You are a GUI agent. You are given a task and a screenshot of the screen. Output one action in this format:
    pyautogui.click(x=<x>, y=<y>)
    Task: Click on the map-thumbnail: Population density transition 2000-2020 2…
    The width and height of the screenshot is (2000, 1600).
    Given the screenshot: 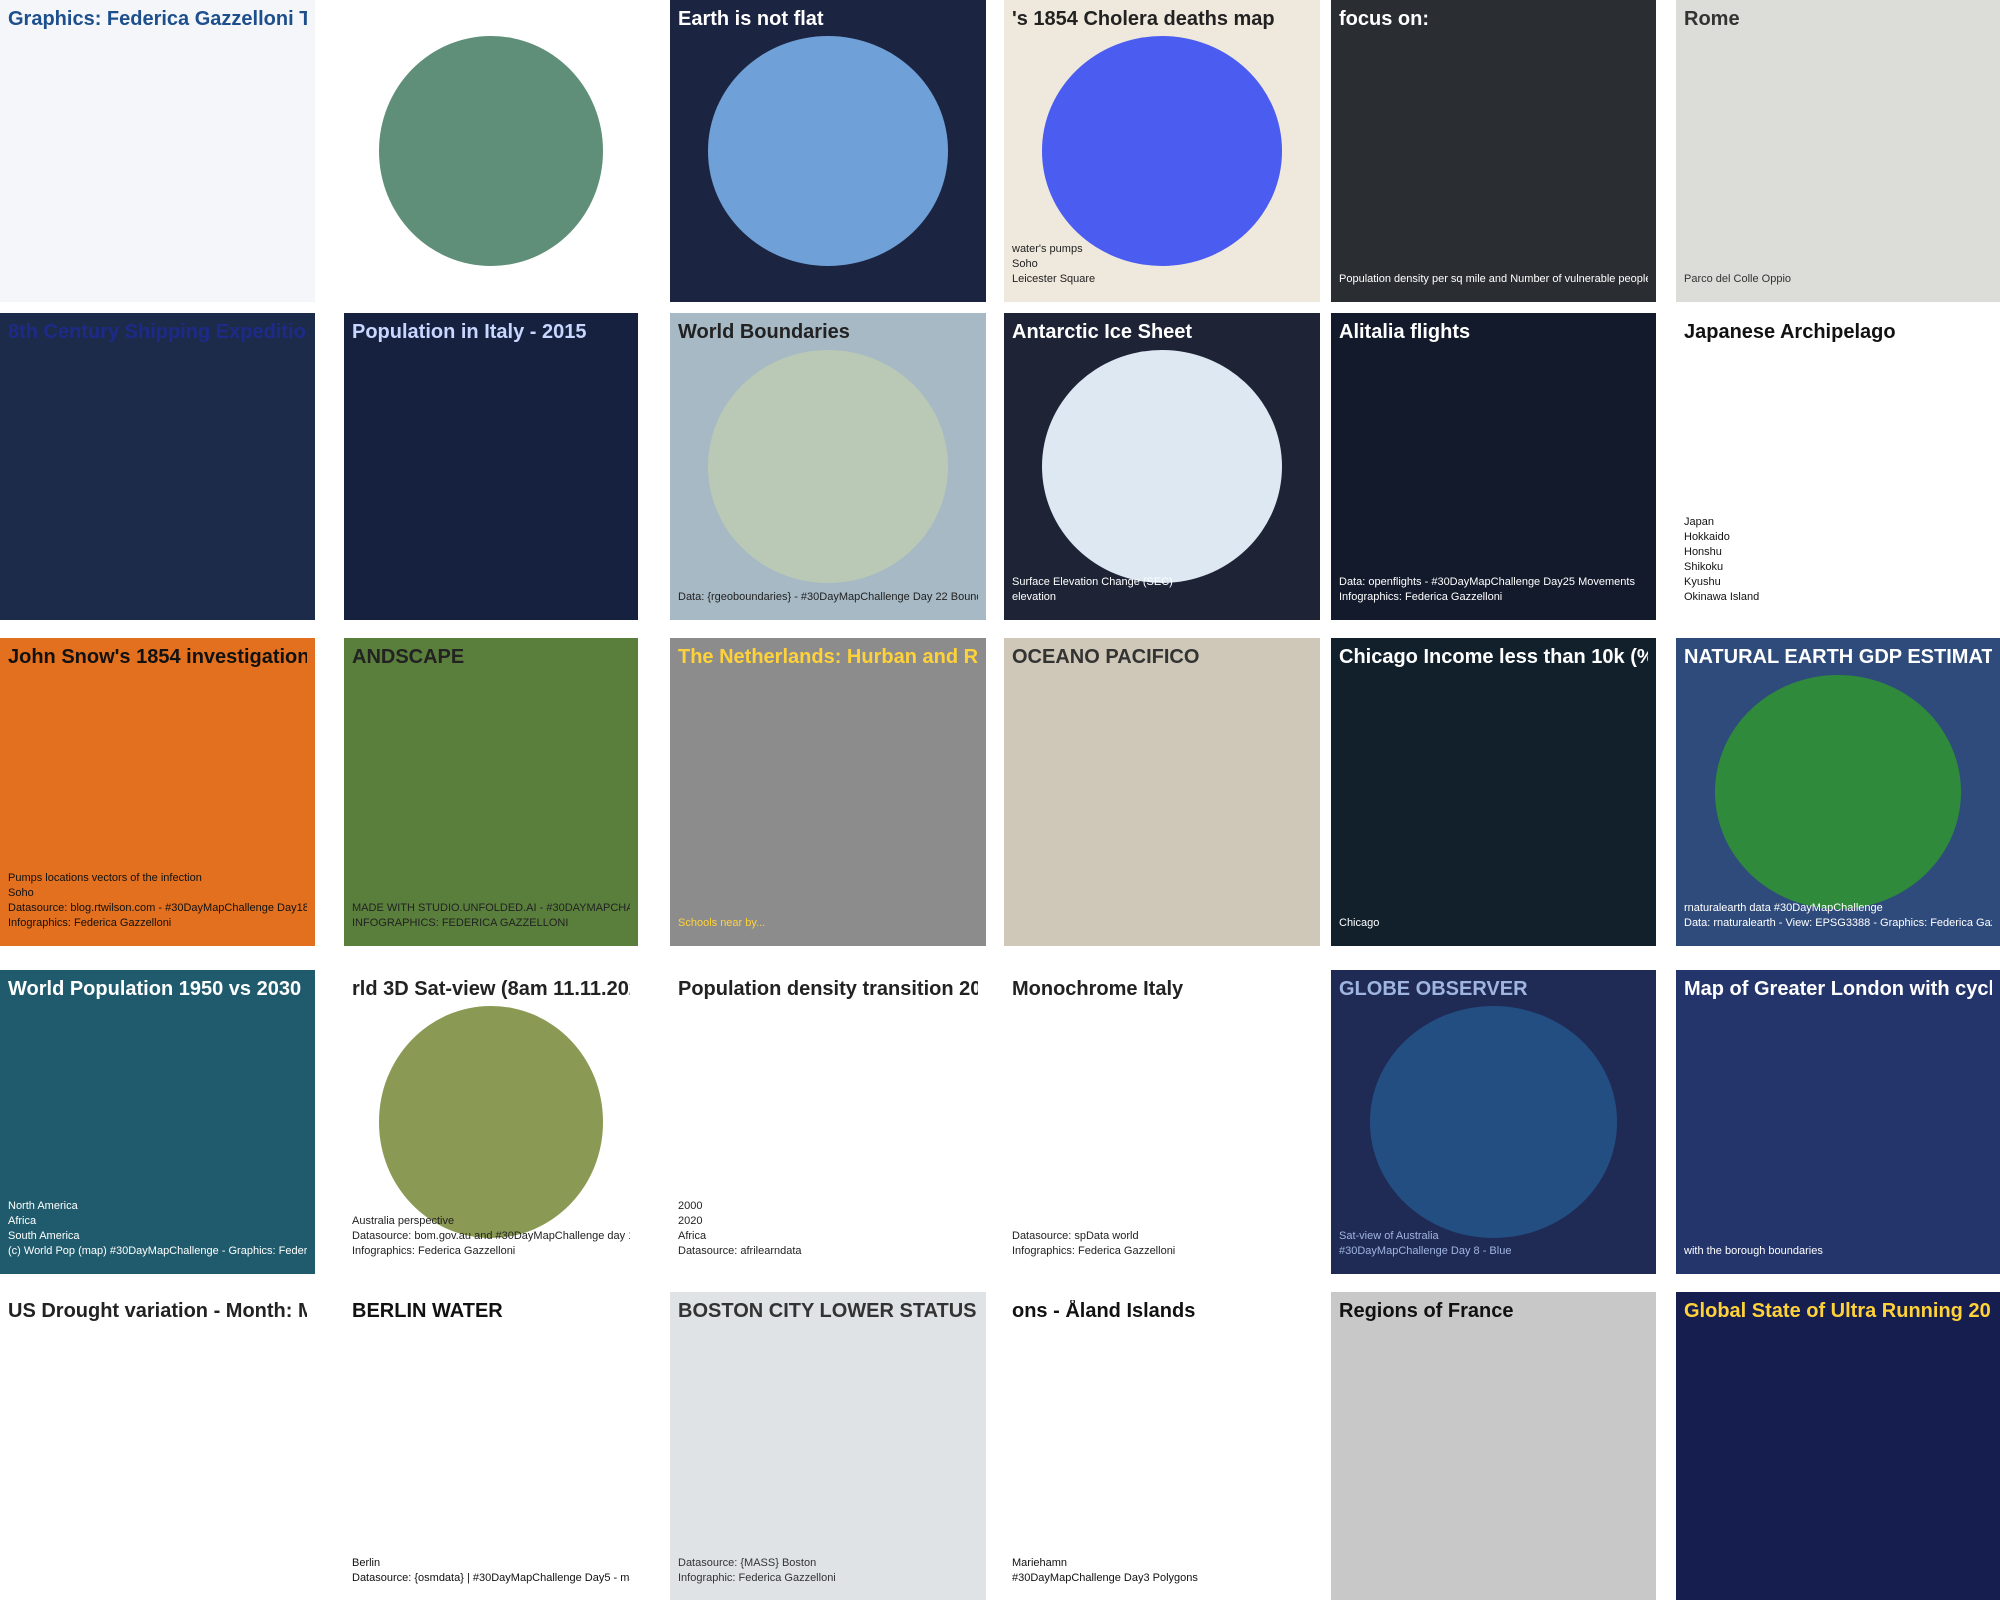 What is the action you would take?
    pyautogui.click(x=828, y=1122)
    